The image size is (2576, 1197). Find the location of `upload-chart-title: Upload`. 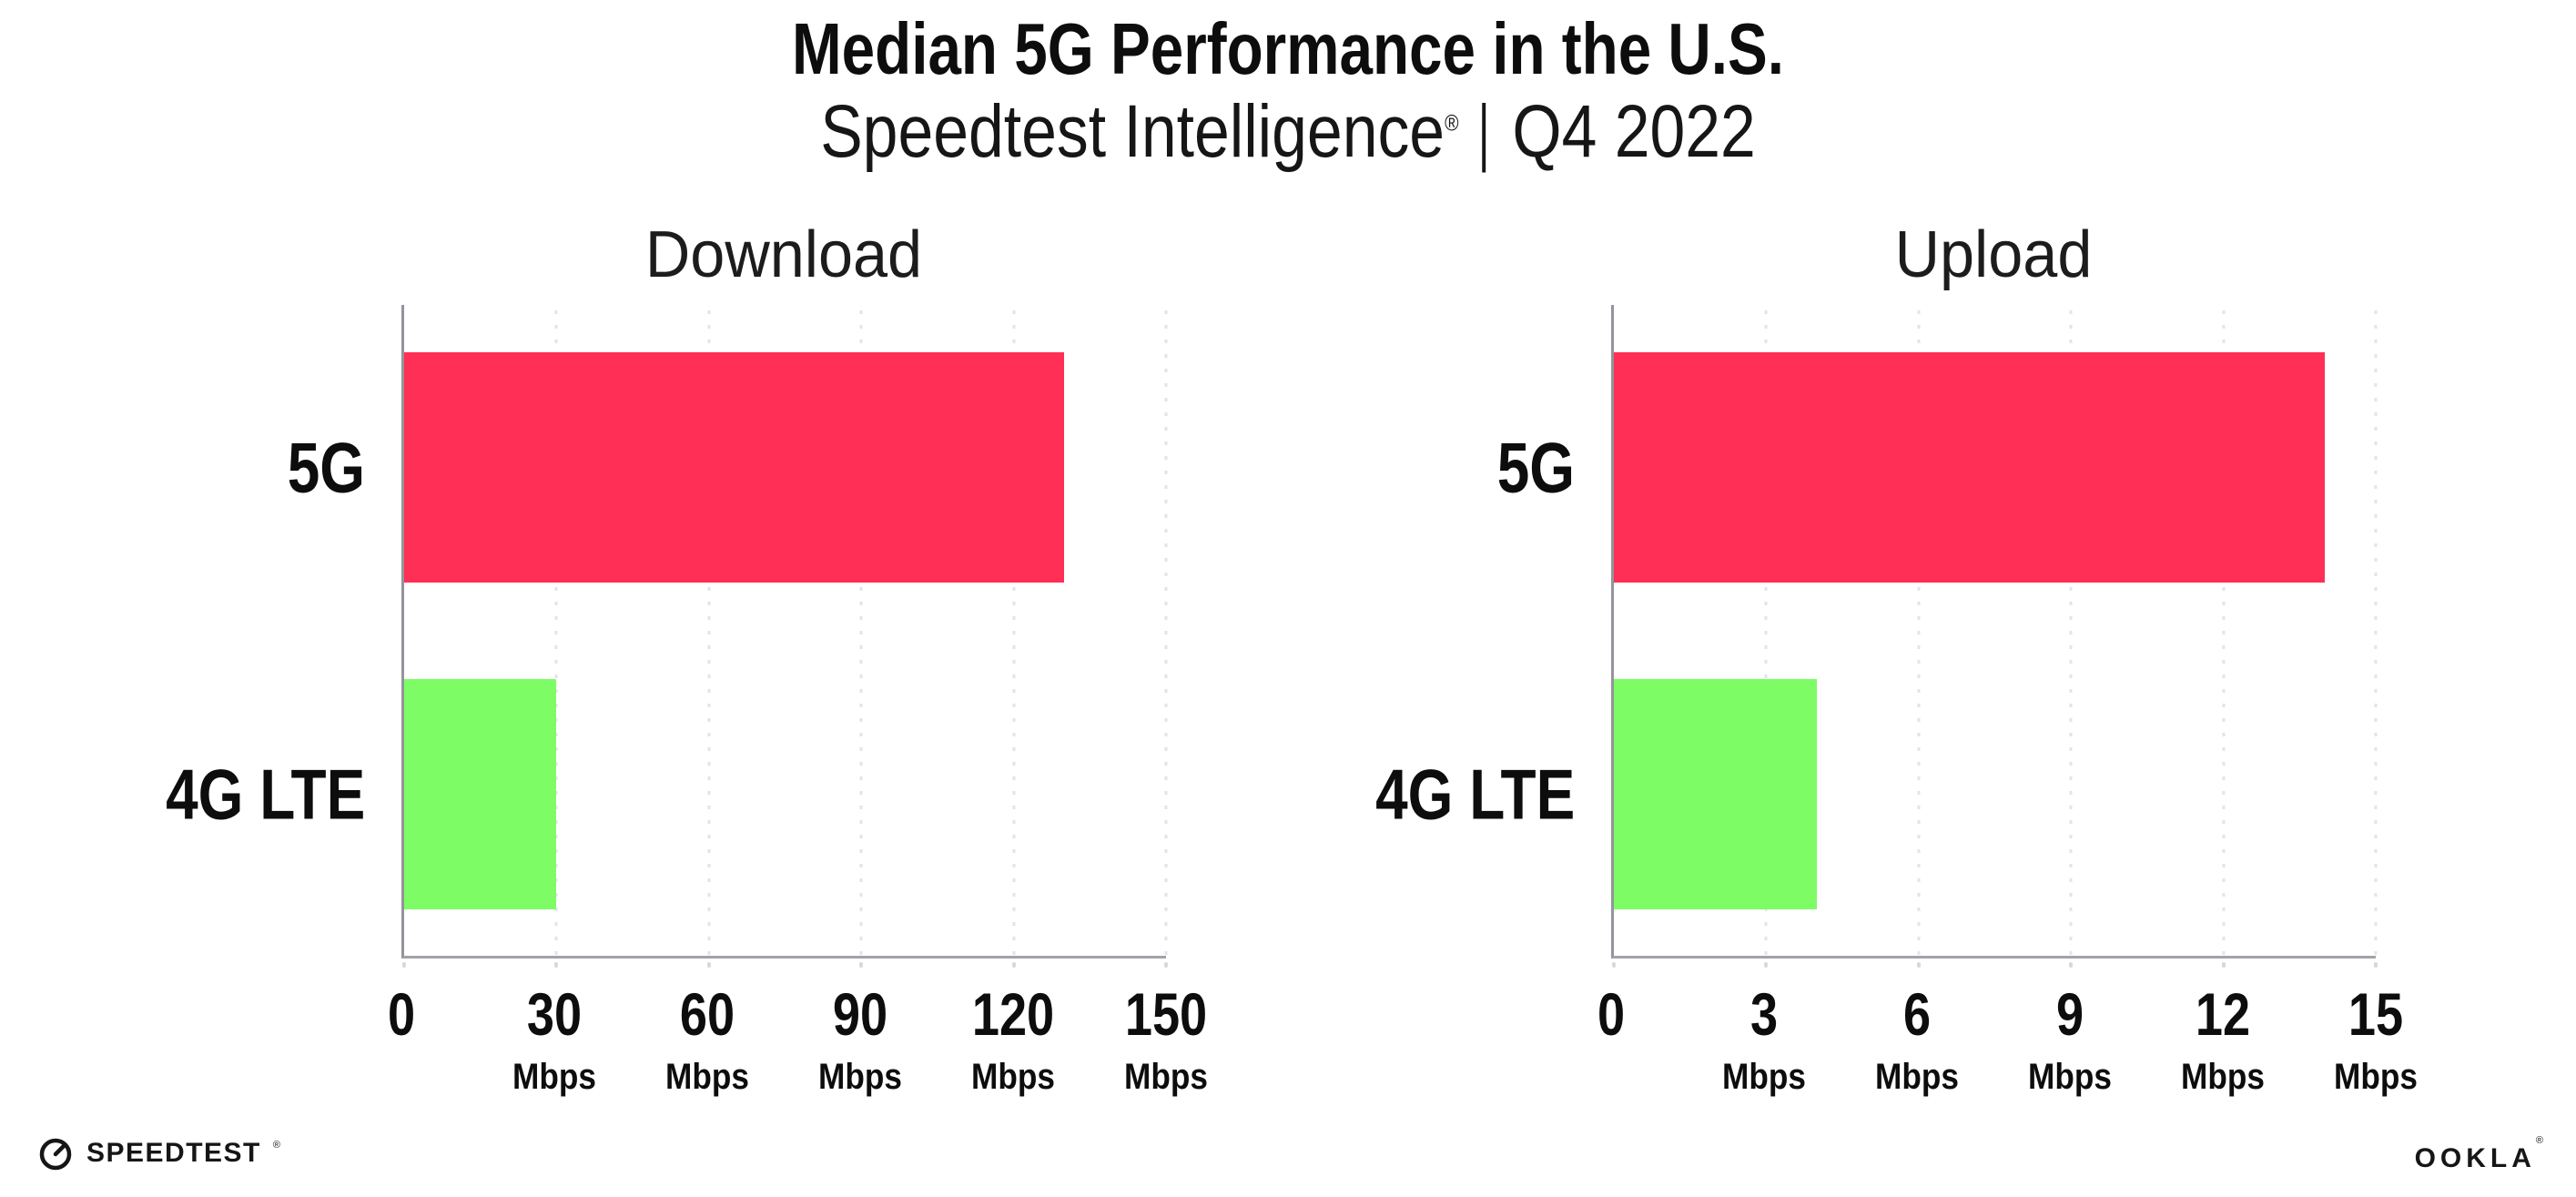

upload-chart-title: Upload is located at coordinates (1993, 254).